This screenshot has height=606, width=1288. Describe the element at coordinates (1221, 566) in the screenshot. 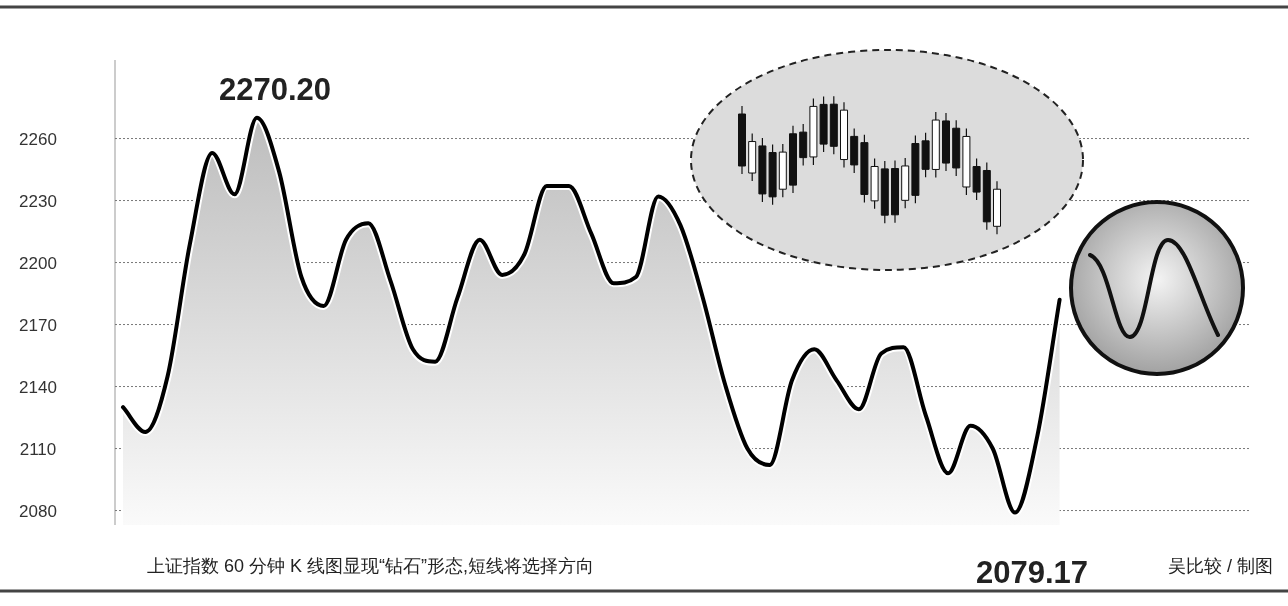

I see `text: 吴比较 / 制图` at that location.